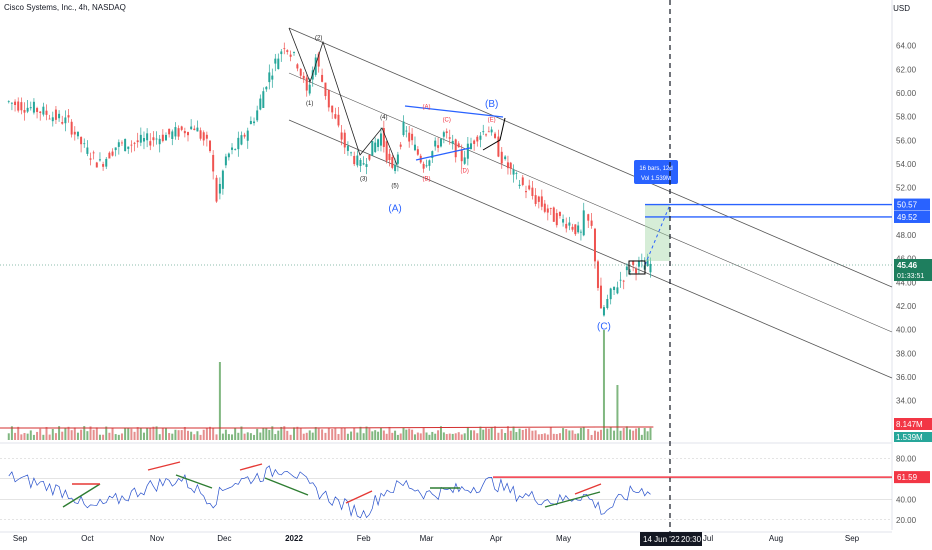 This screenshot has height=550, width=932. What do you see at coordinates (343, 96) in the screenshot?
I see `wave-impulse-path` at bounding box center [343, 96].